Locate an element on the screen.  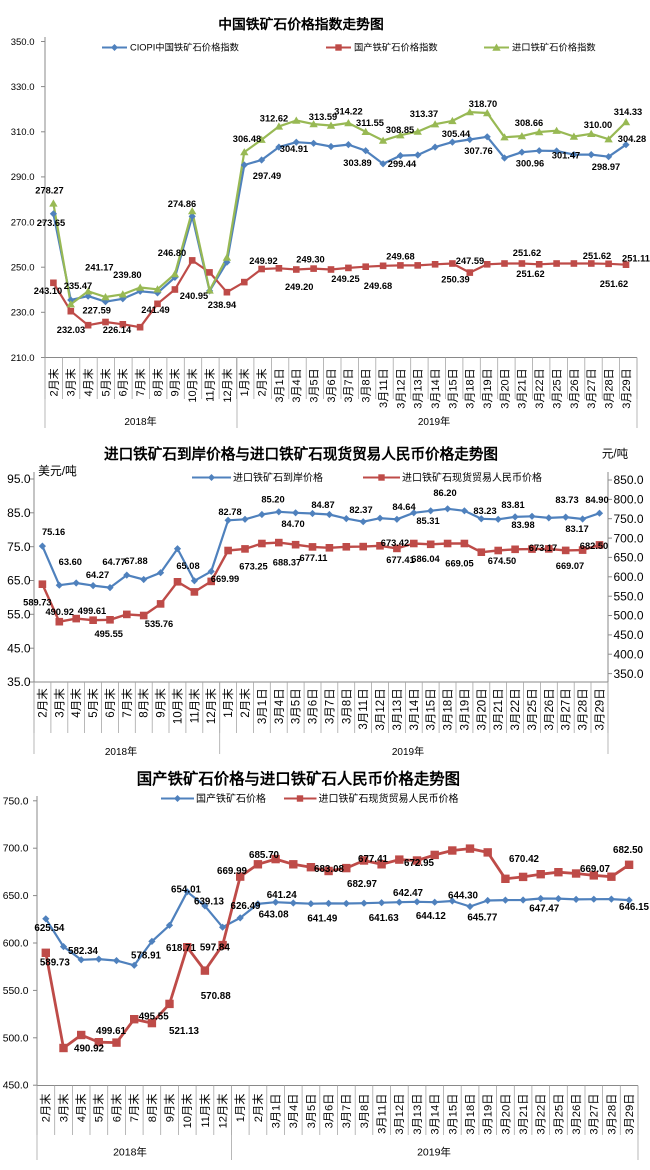
svg-text: 3月22日 is located at coordinates (542, 1114).